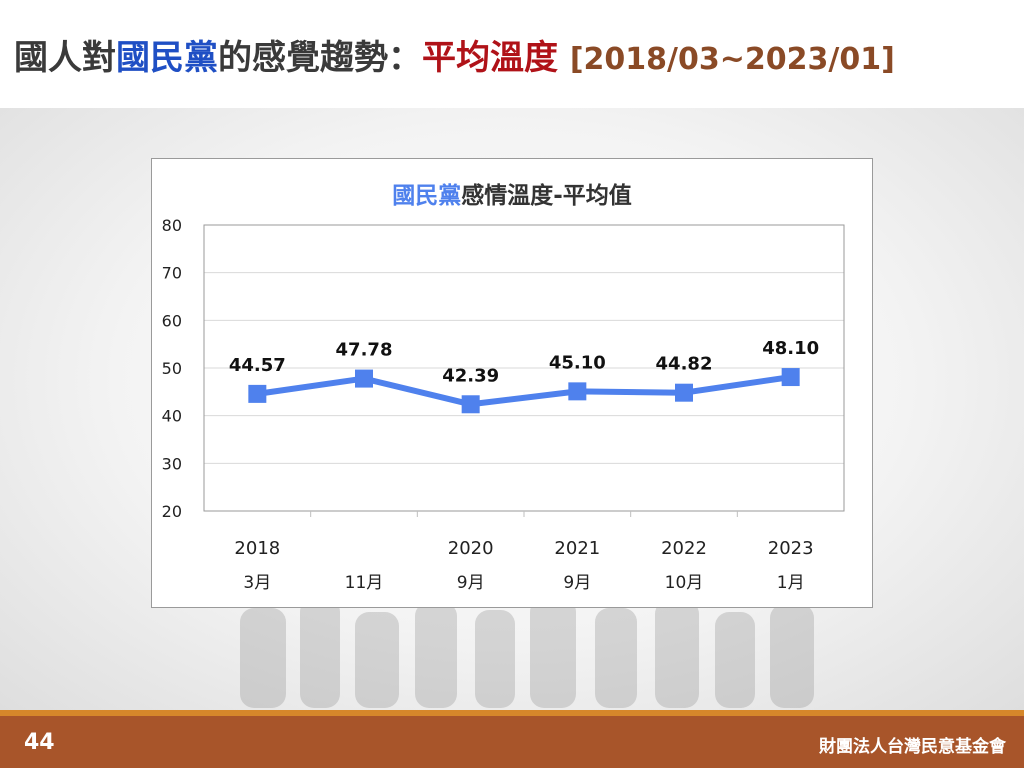  Describe the element at coordinates (512, 742) in the screenshot. I see `slide-footer: 44 財團法人台灣民意基金會` at that location.